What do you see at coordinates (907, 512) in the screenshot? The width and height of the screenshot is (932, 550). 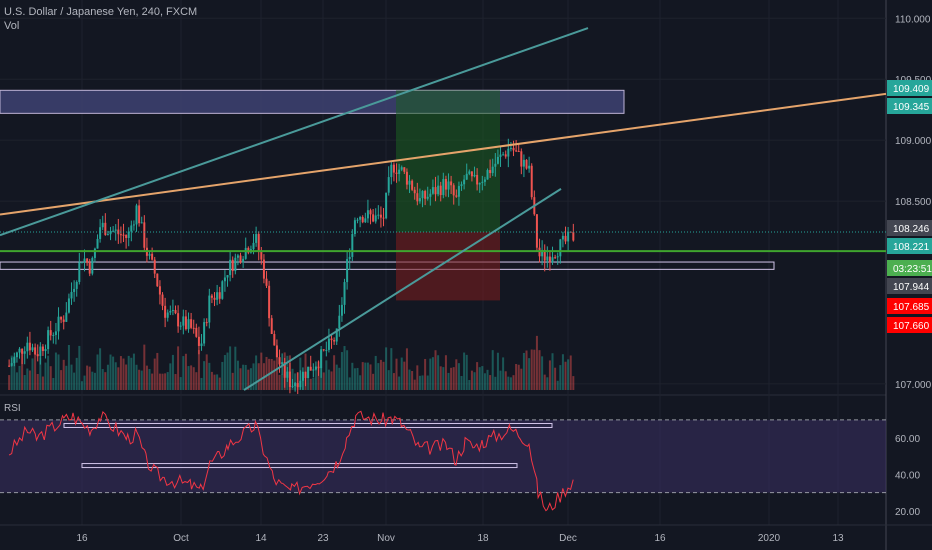 I see `rsi-tick-label: 20.00` at bounding box center [907, 512].